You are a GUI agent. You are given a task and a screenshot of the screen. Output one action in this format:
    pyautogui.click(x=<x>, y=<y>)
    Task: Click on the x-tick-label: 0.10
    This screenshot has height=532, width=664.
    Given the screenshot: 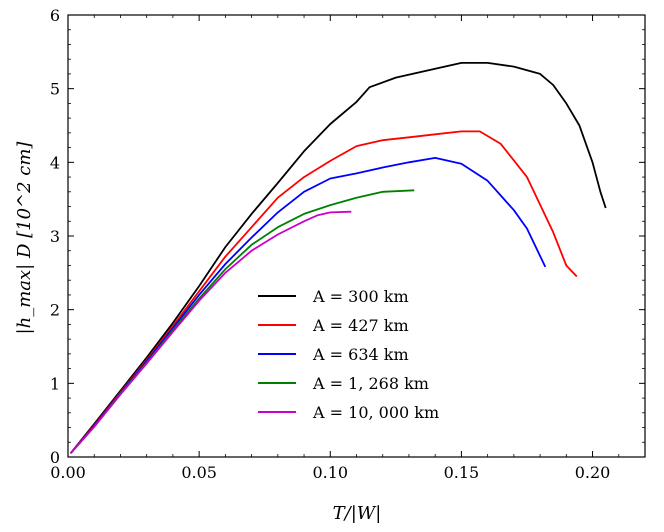 What is the action you would take?
    pyautogui.click(x=330, y=472)
    